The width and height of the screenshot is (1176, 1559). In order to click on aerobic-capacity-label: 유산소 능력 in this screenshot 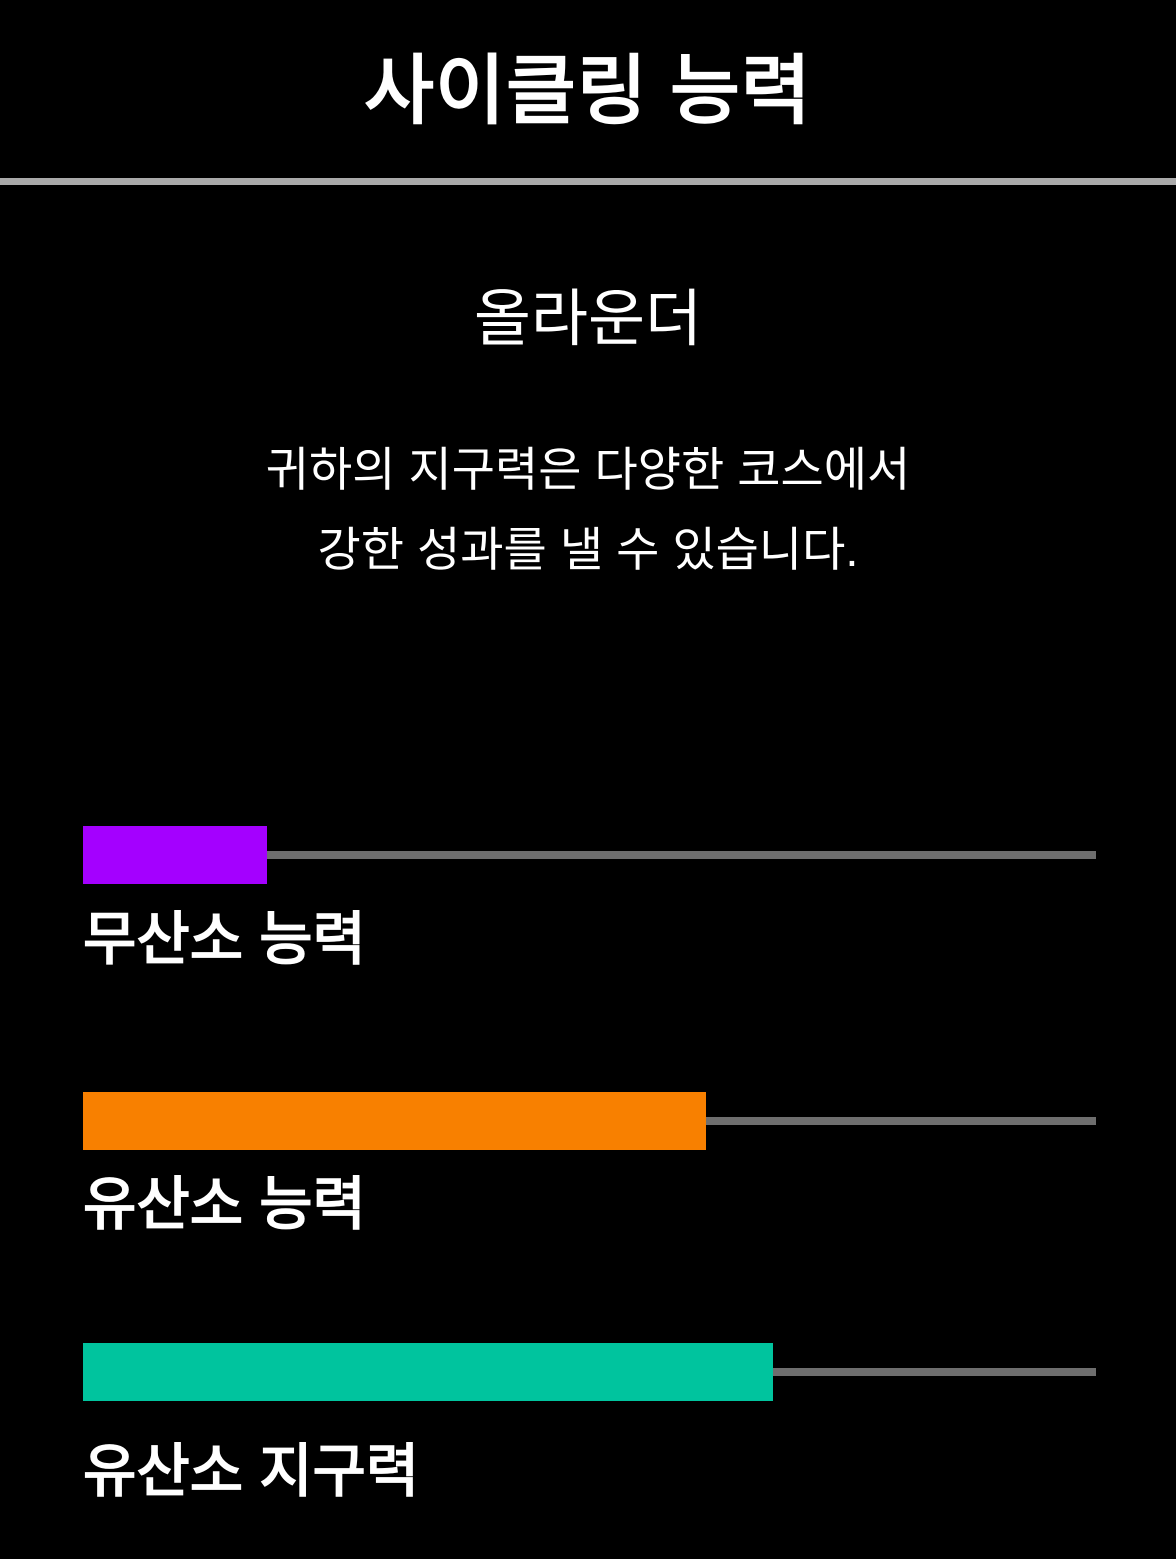, I will do `click(224, 1204)`.